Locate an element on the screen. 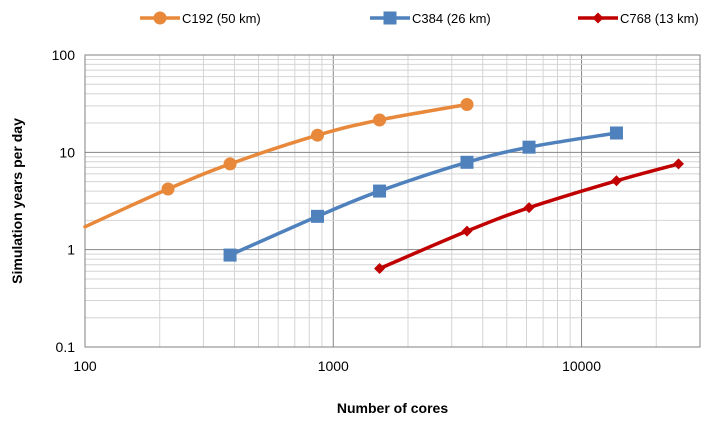 The height and width of the screenshot is (423, 723). legend-item-2: C384 (26 km) is located at coordinates (430, 18).